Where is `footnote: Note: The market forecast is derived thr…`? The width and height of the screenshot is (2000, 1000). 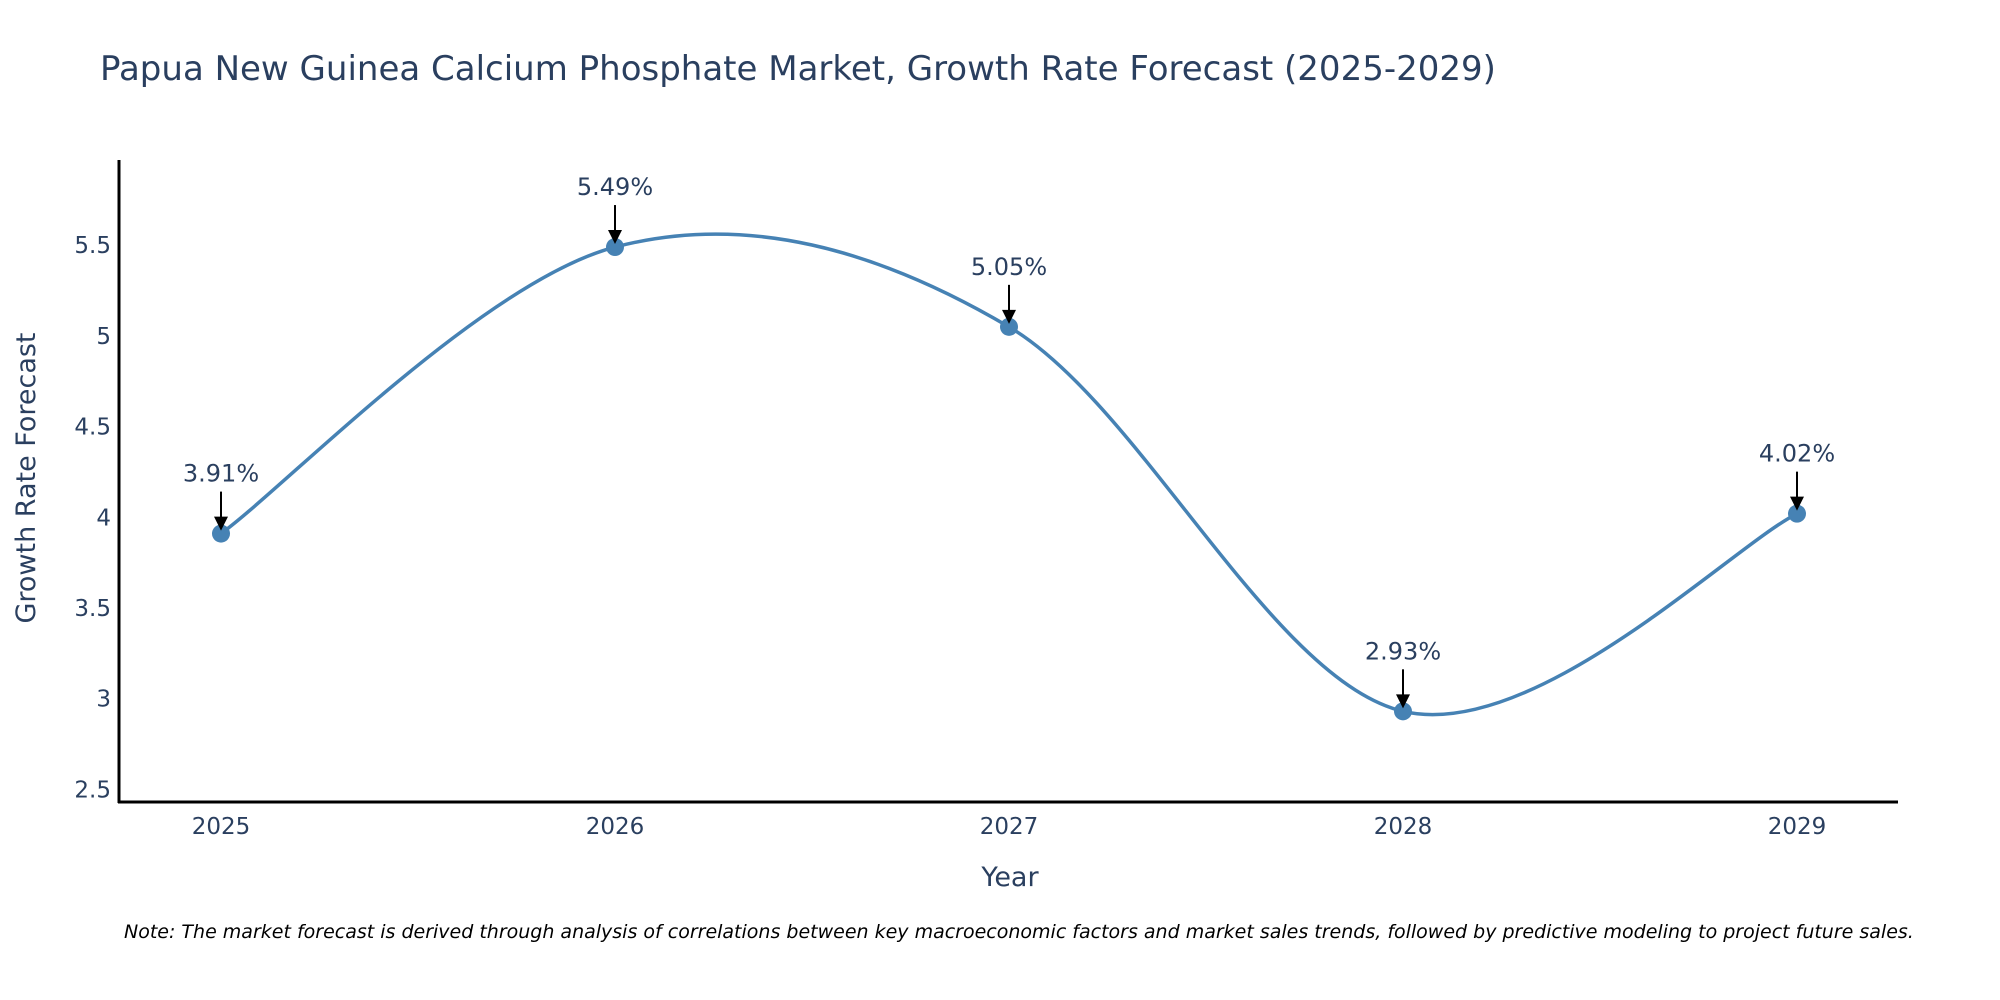 footnote: Note: The market forecast is derived thr… is located at coordinates (1019, 932).